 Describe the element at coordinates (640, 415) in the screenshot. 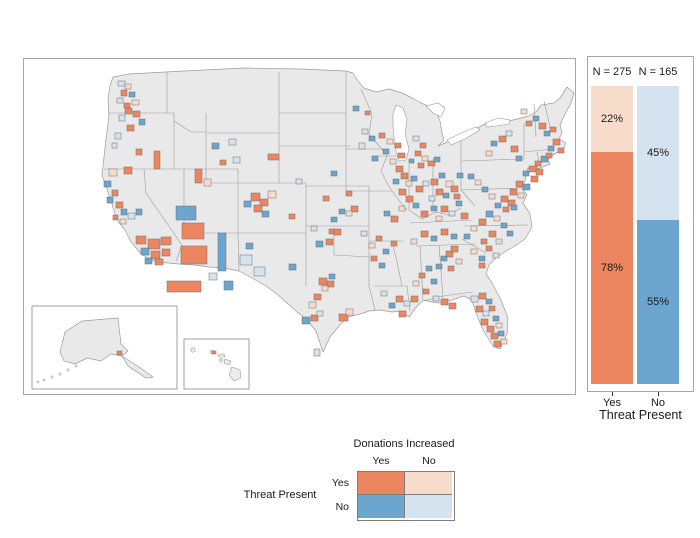

I see `x-axis-title: Threat Present` at that location.